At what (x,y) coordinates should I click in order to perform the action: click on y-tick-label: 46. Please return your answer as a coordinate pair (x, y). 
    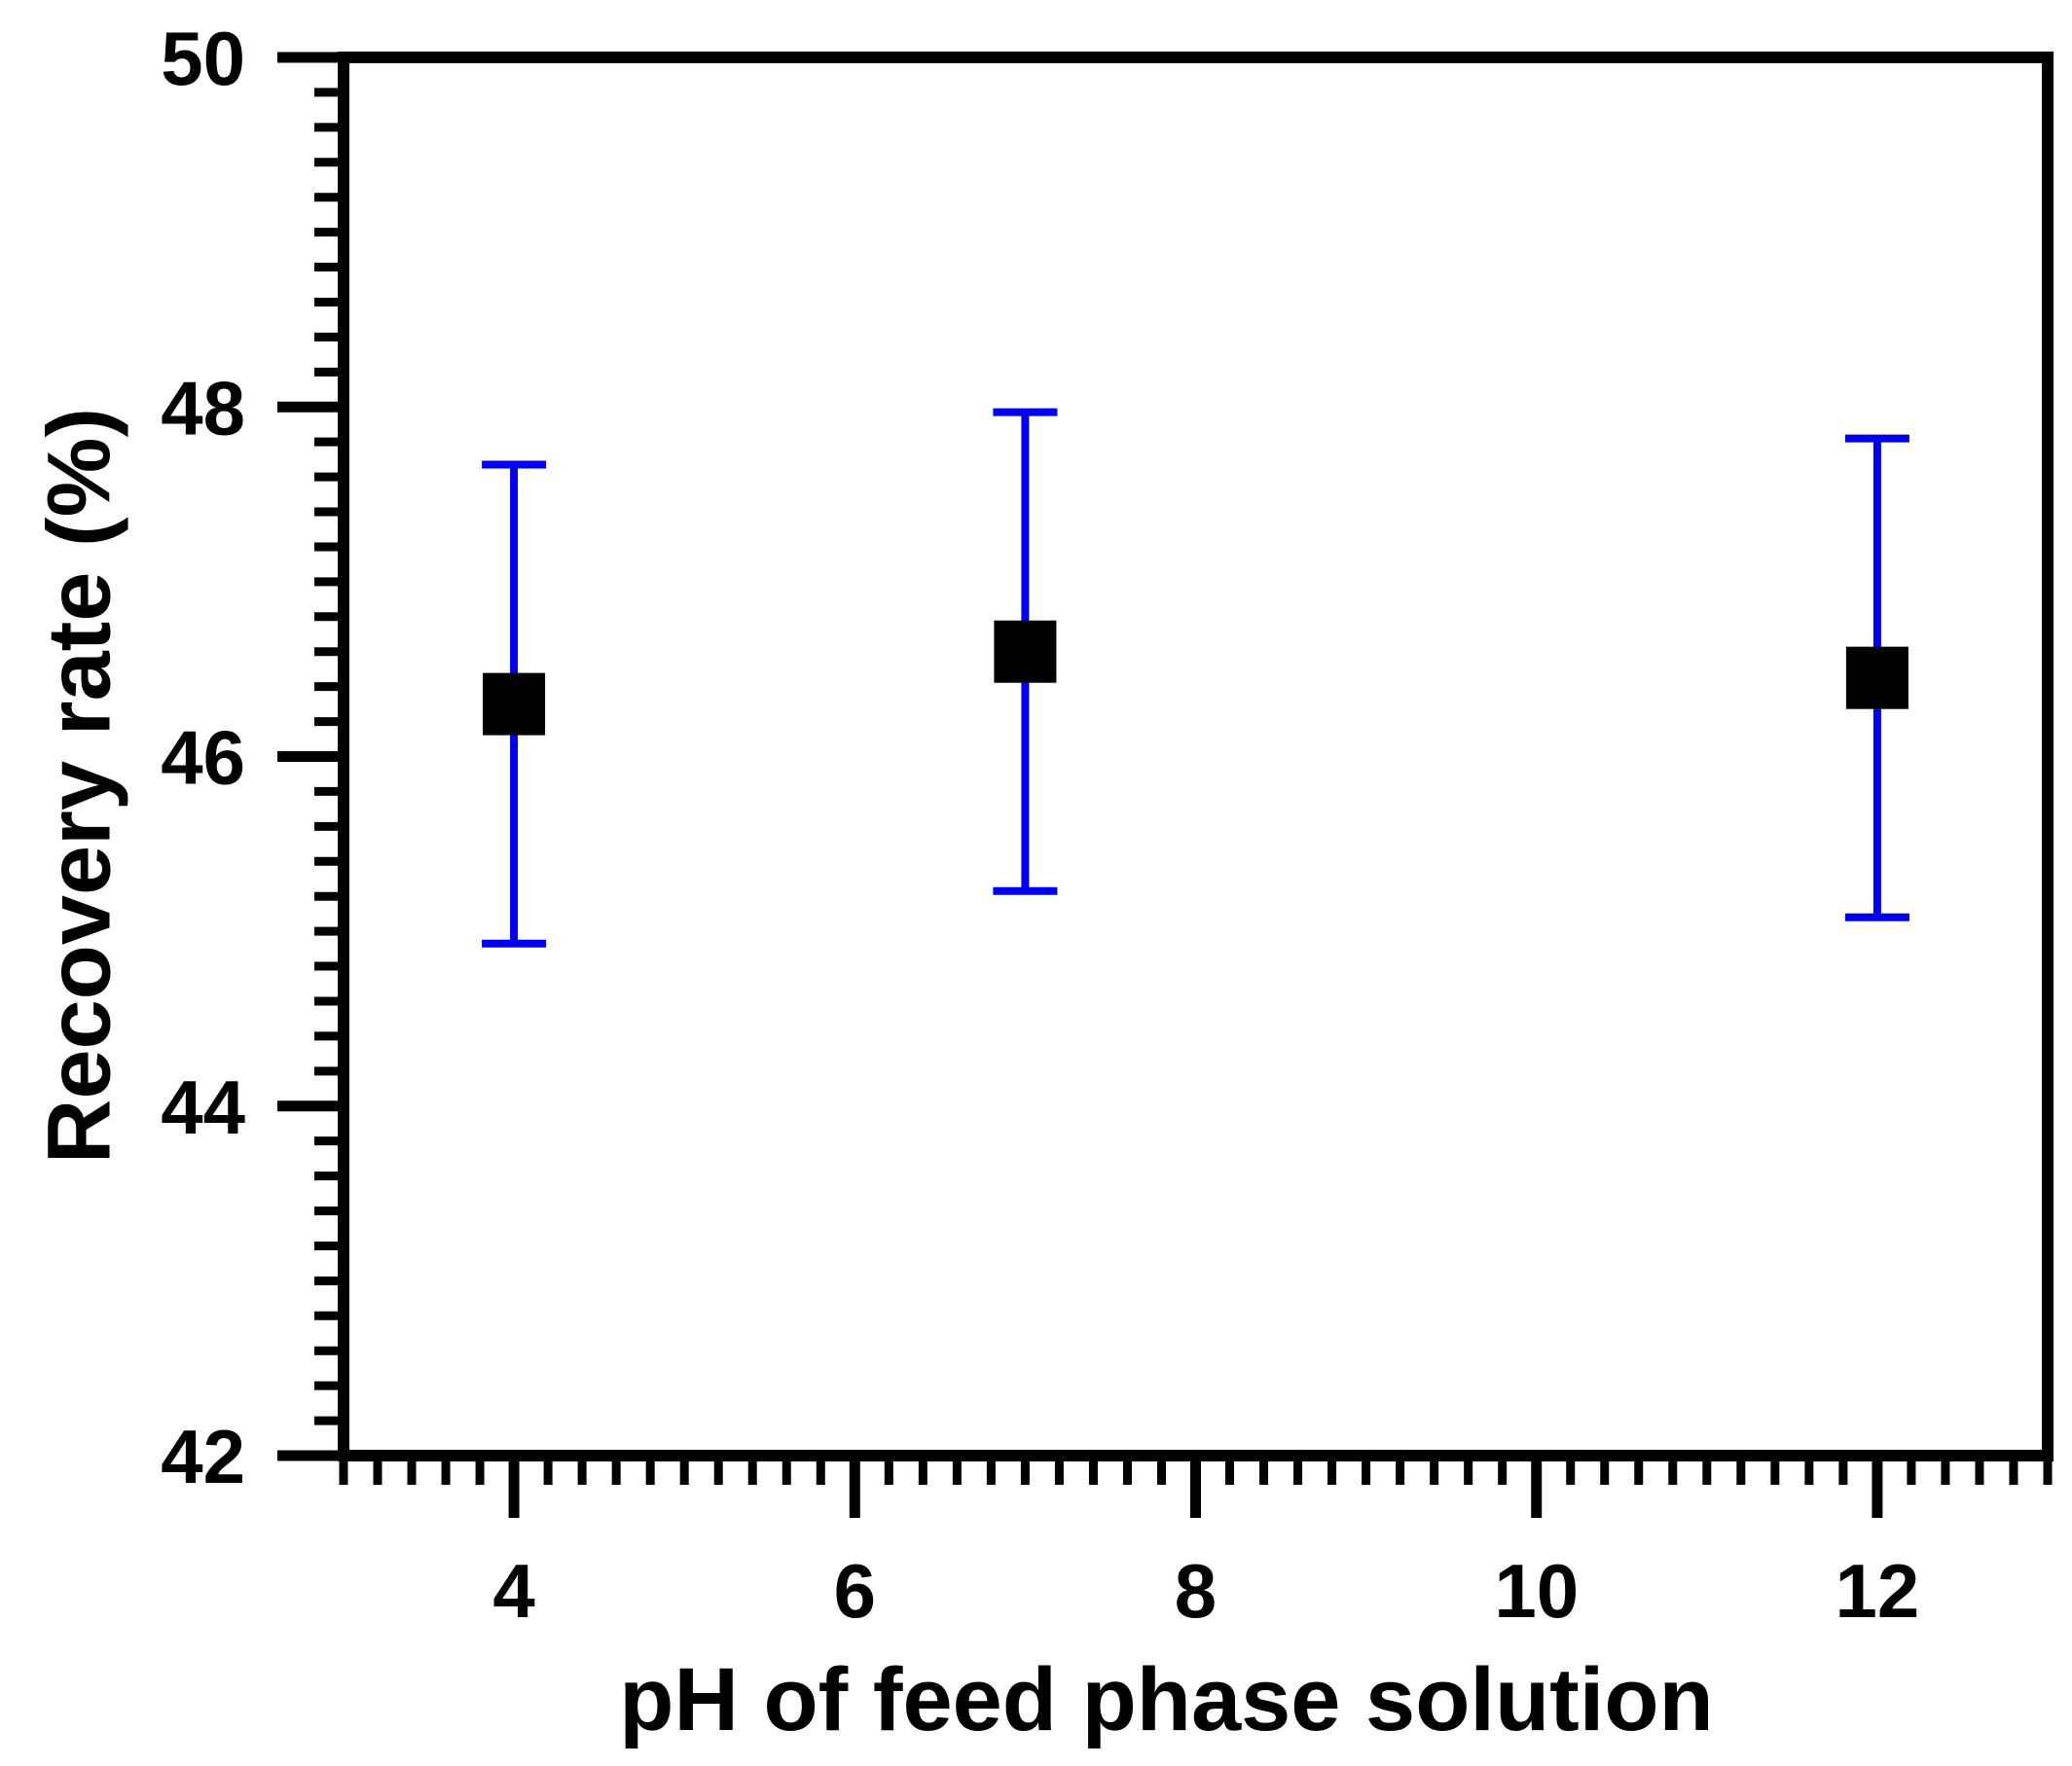
    Looking at the image, I should click on (203, 758).